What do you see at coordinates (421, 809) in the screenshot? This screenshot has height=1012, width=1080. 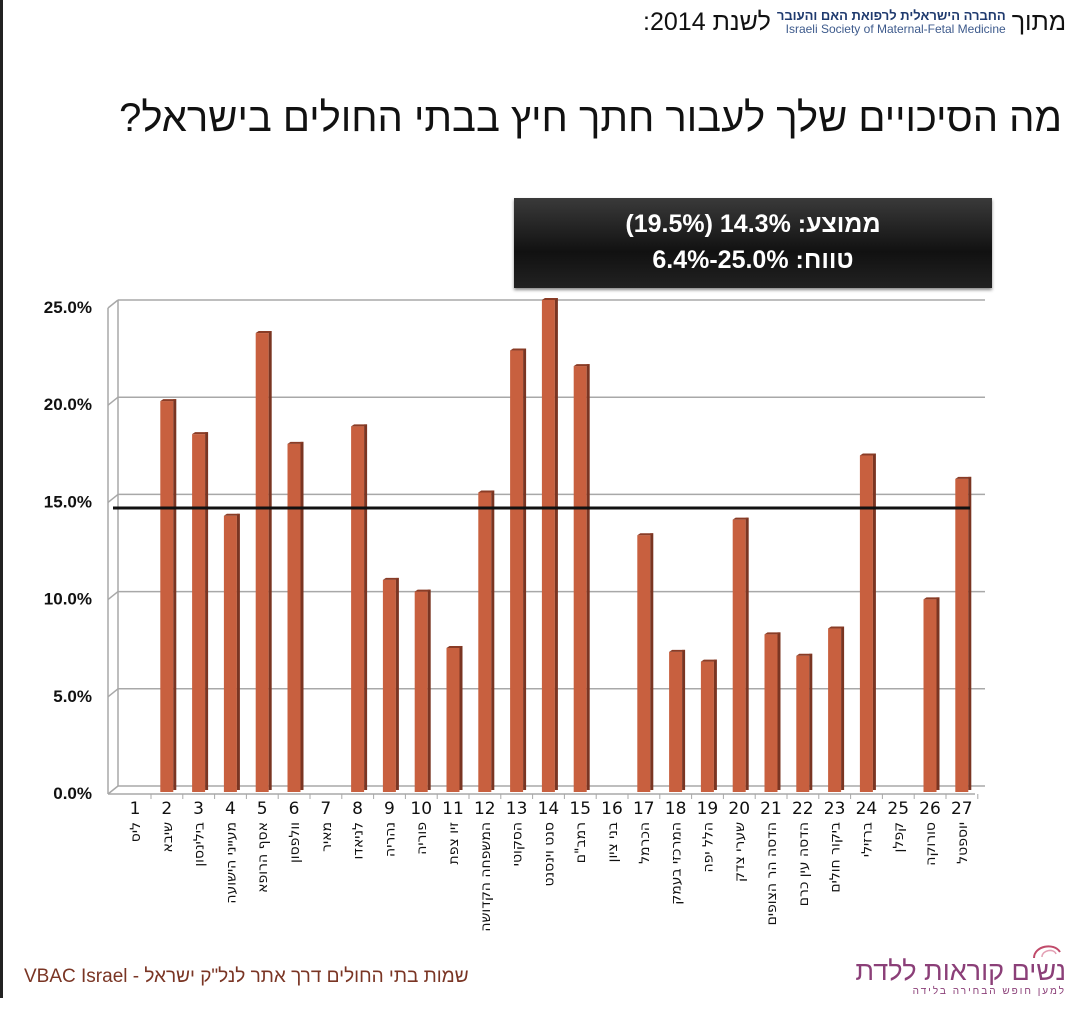 I see `x-tick-number: 10` at bounding box center [421, 809].